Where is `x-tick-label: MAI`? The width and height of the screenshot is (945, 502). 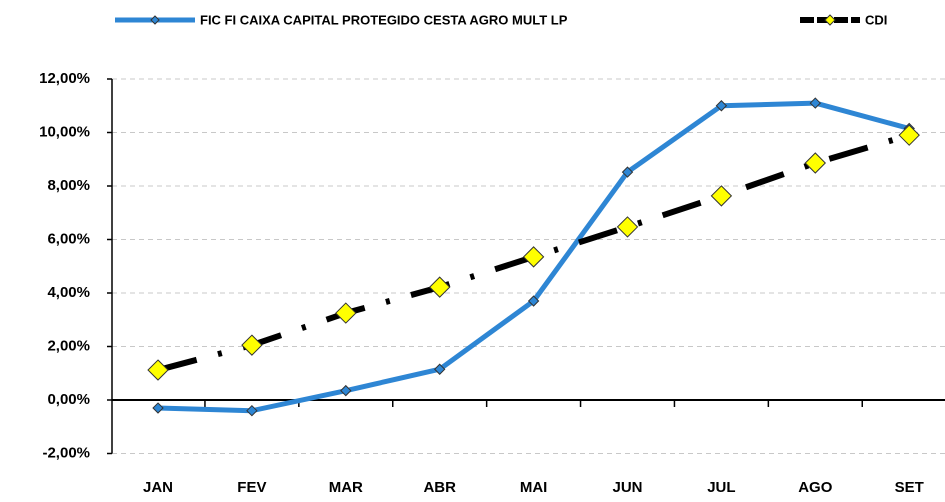
x-tick-label: MAI is located at coordinates (534, 487).